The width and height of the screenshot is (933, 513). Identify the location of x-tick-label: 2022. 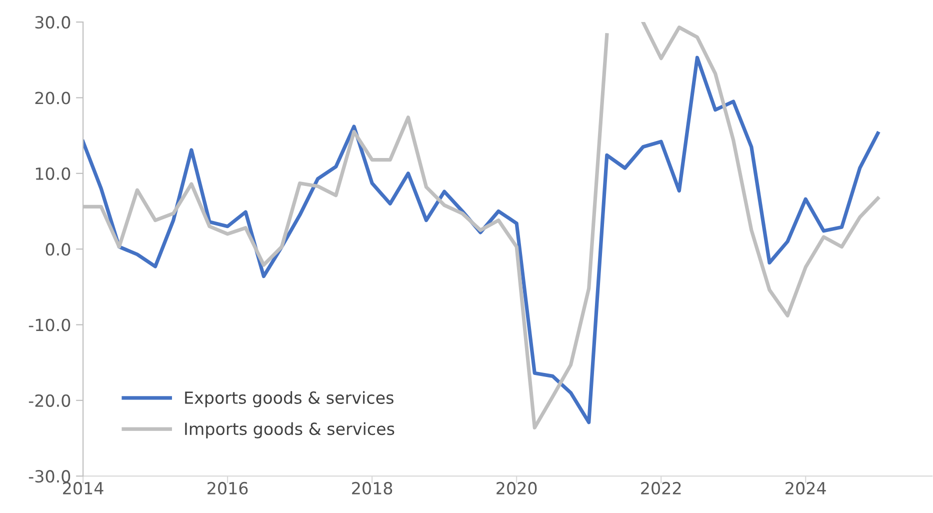
(661, 488).